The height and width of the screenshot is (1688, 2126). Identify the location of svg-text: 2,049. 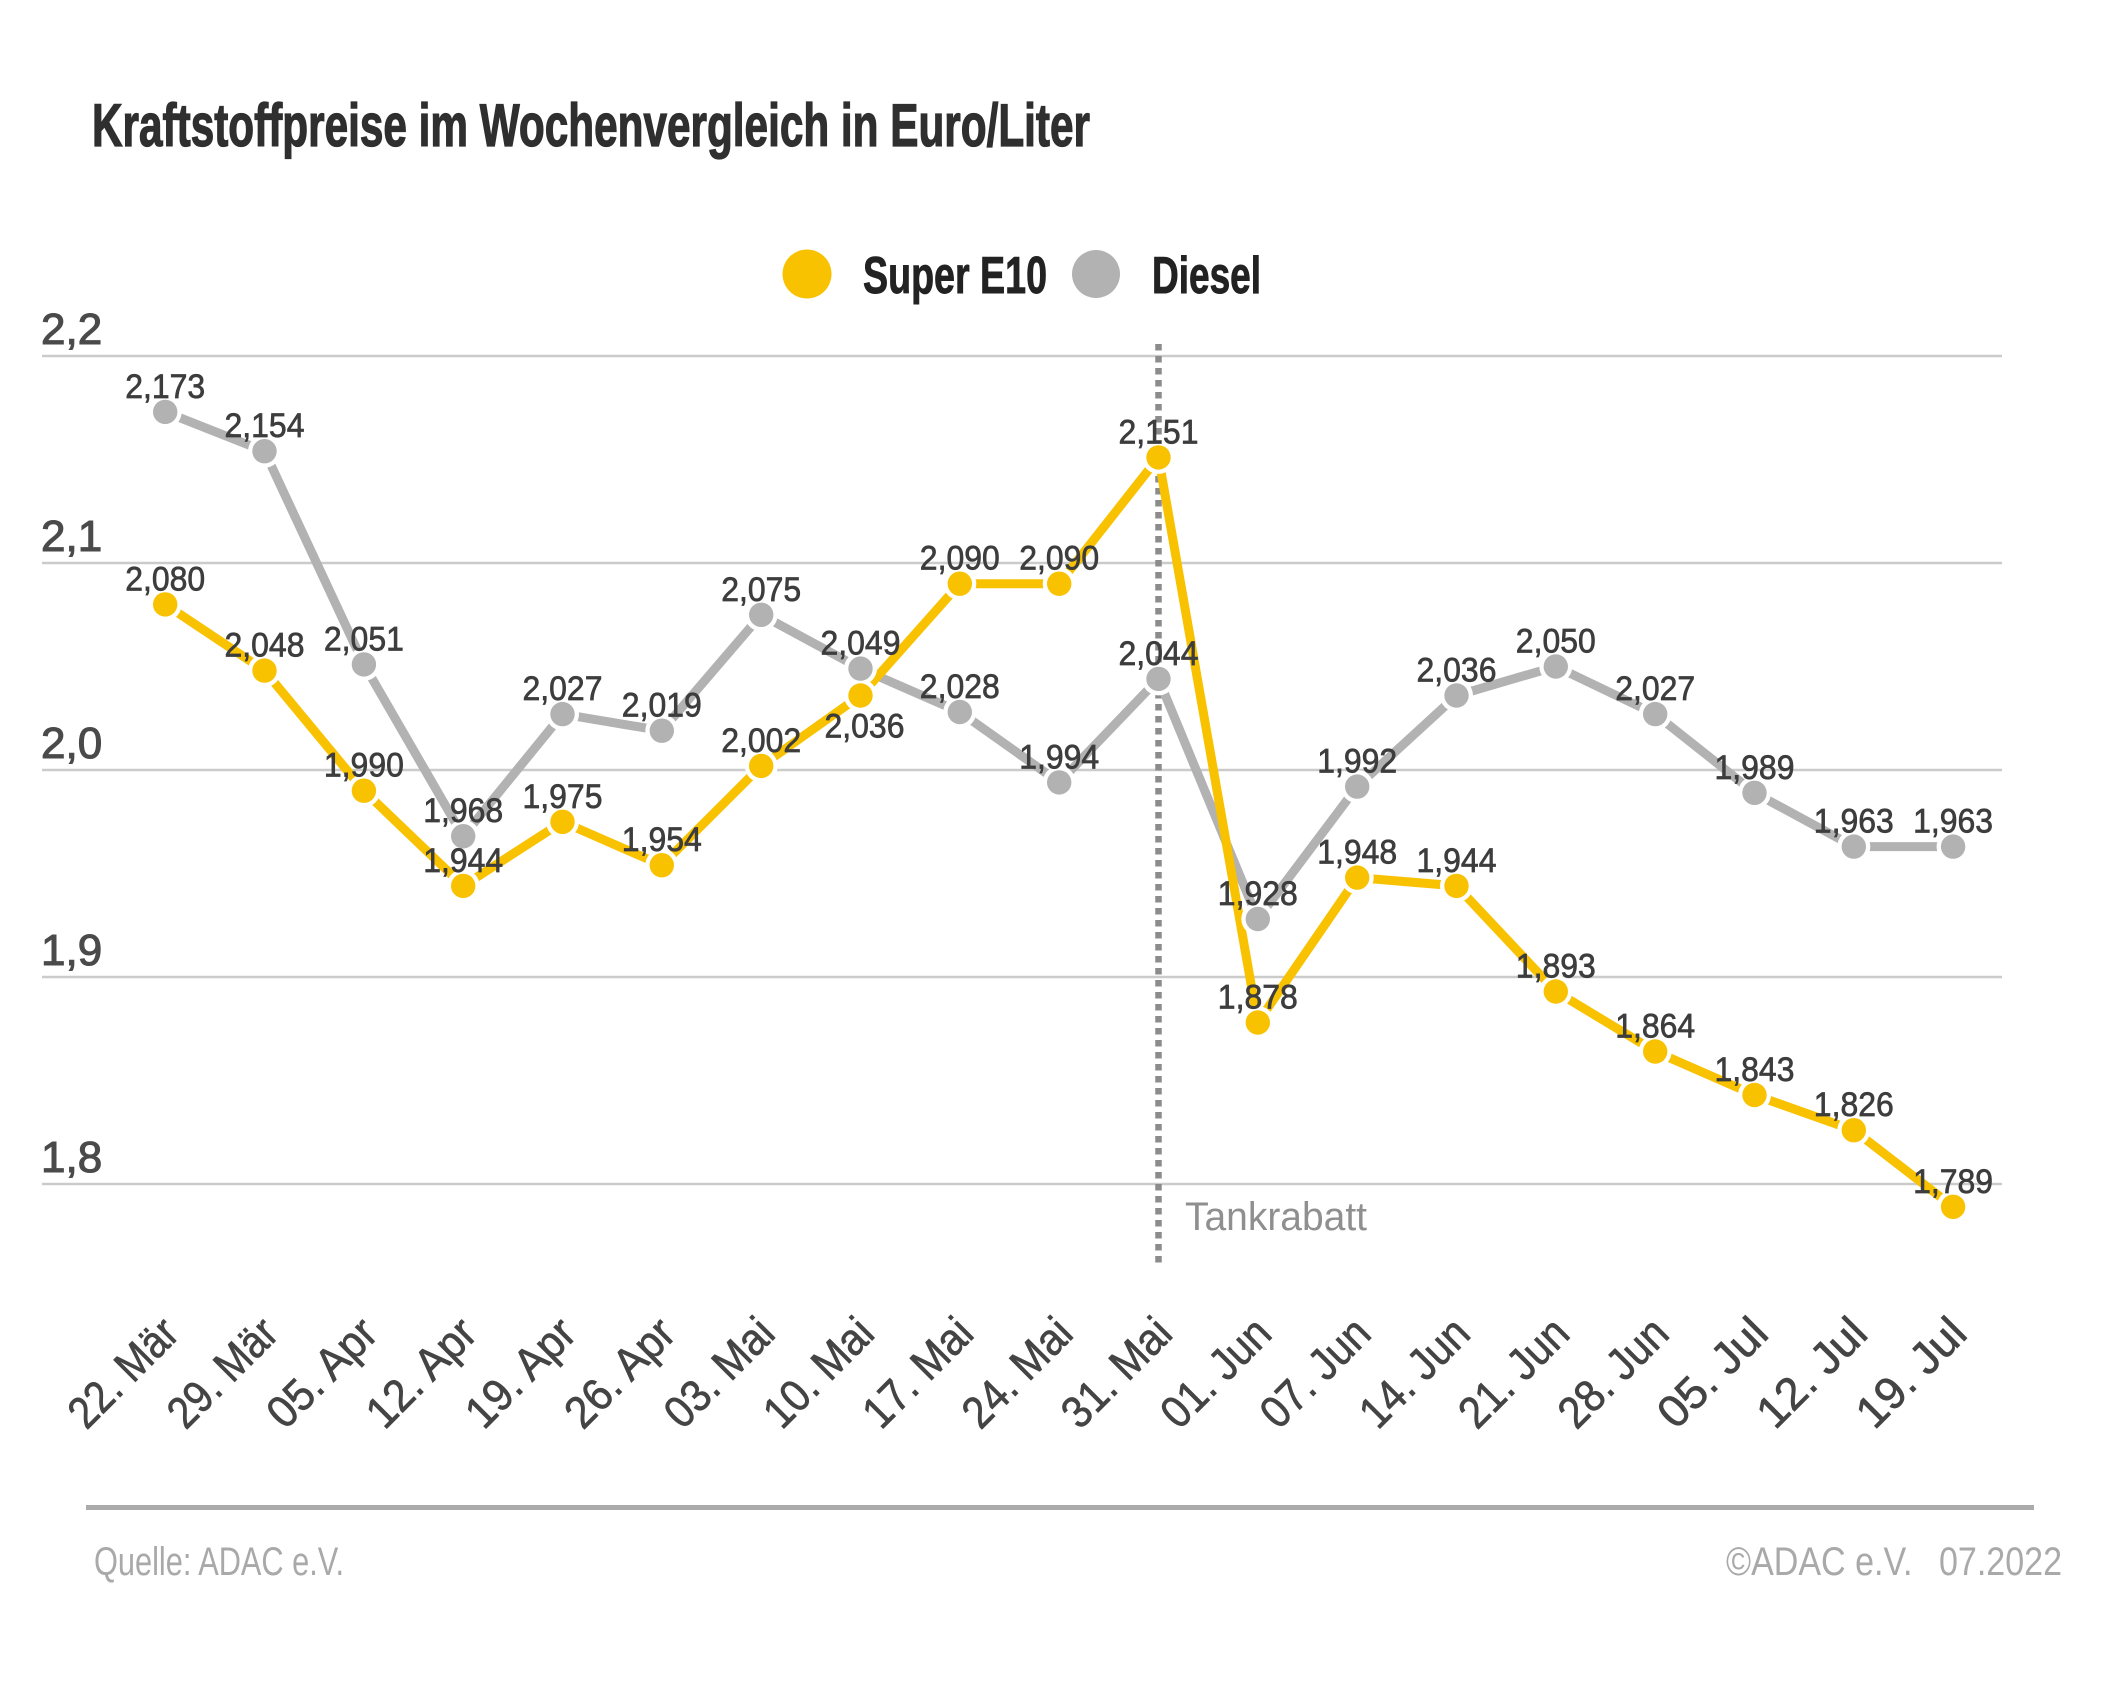
(861, 644).